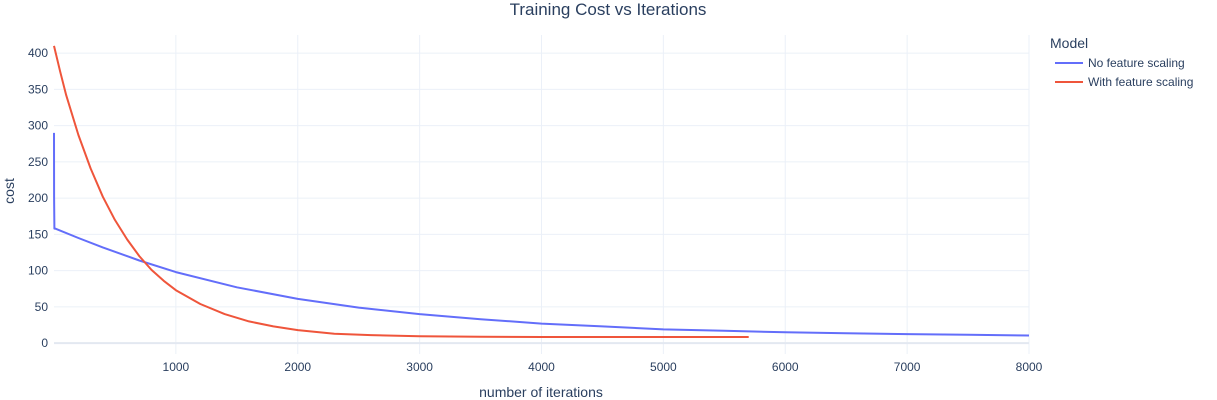 The image size is (1217, 400). Describe the element at coordinates (785, 367) in the screenshot. I see `x-tick-label: 6000` at that location.